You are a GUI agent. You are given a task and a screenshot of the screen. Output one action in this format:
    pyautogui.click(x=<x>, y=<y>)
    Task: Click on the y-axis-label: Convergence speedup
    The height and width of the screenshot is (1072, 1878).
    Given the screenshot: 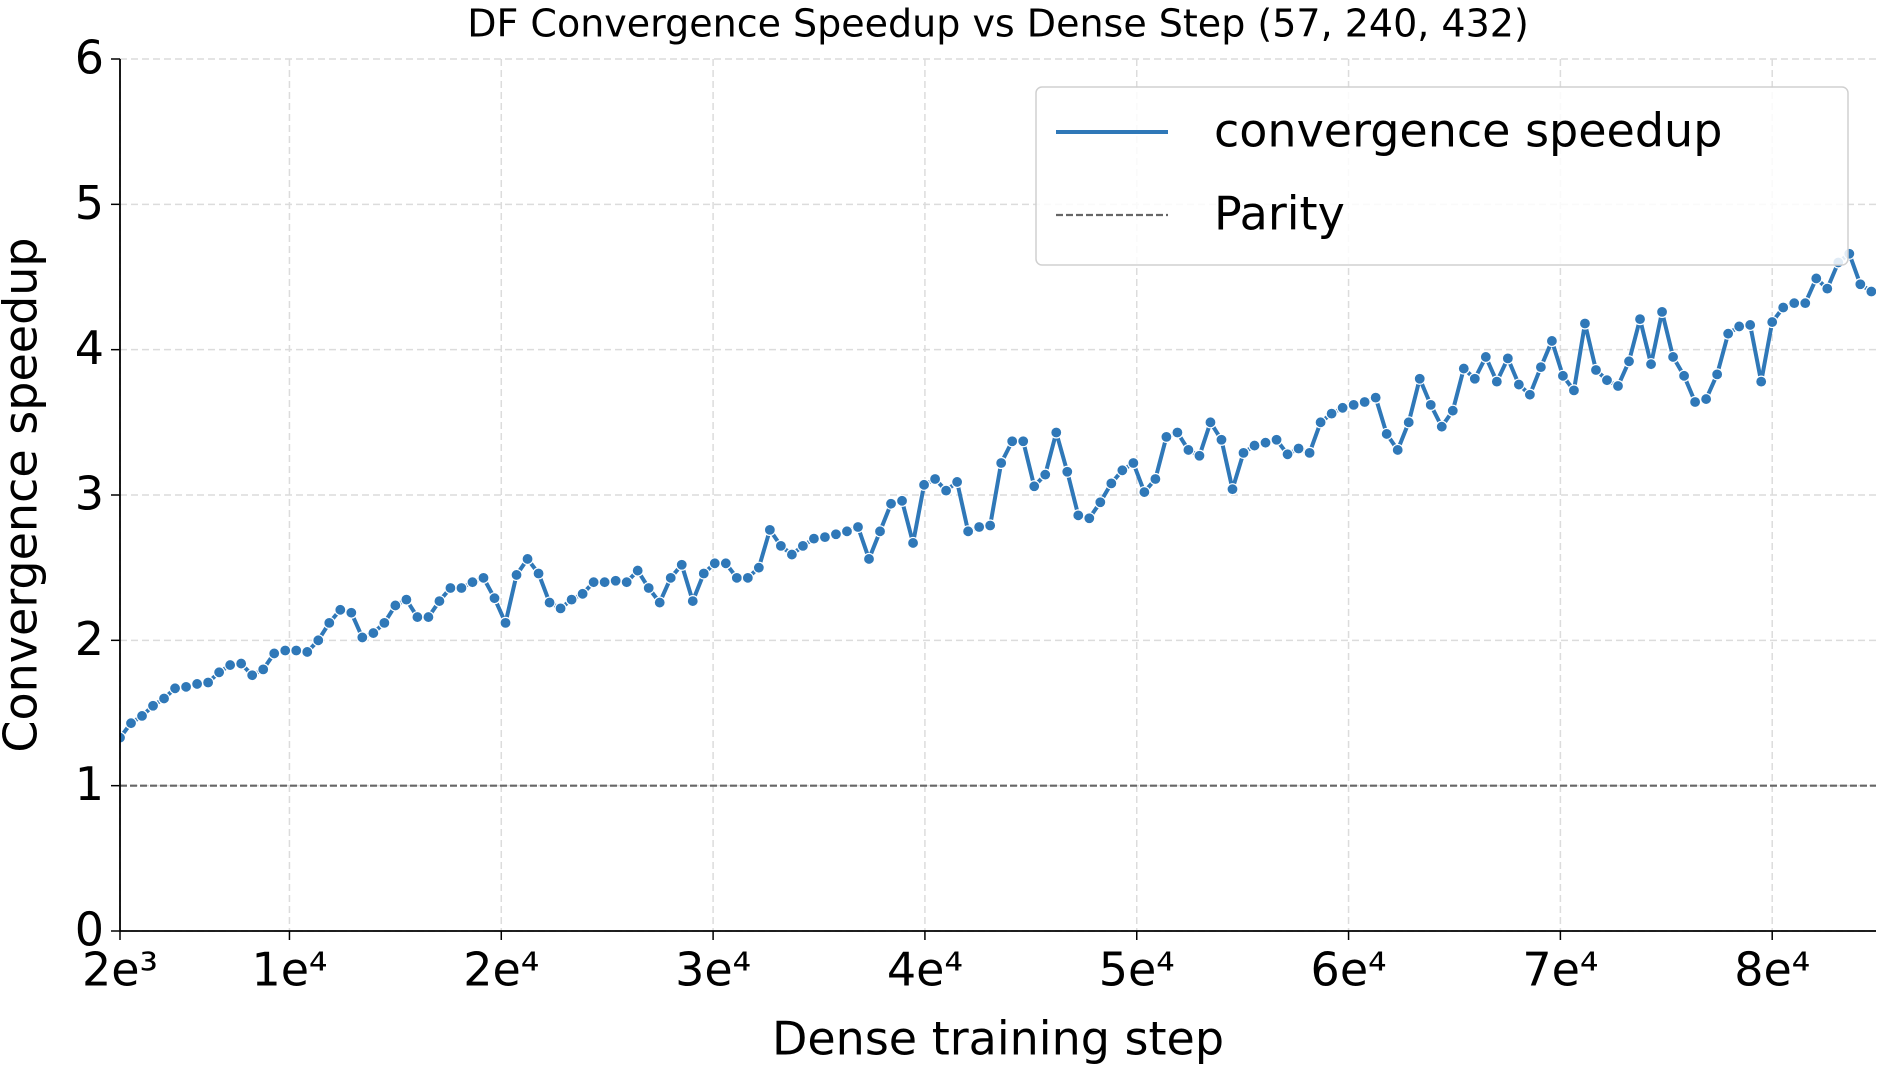 What is the action you would take?
    pyautogui.click(x=24, y=494)
    